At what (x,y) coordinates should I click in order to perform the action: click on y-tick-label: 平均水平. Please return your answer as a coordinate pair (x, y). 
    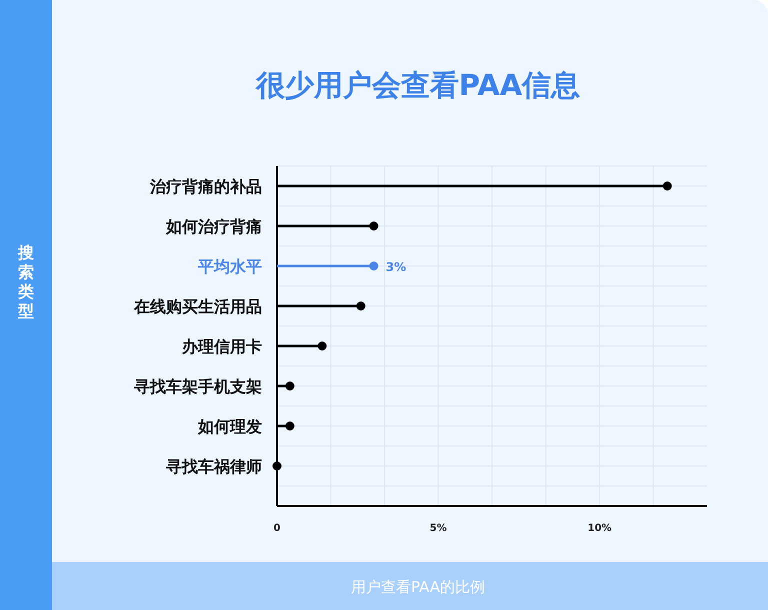
    Looking at the image, I should click on (229, 266).